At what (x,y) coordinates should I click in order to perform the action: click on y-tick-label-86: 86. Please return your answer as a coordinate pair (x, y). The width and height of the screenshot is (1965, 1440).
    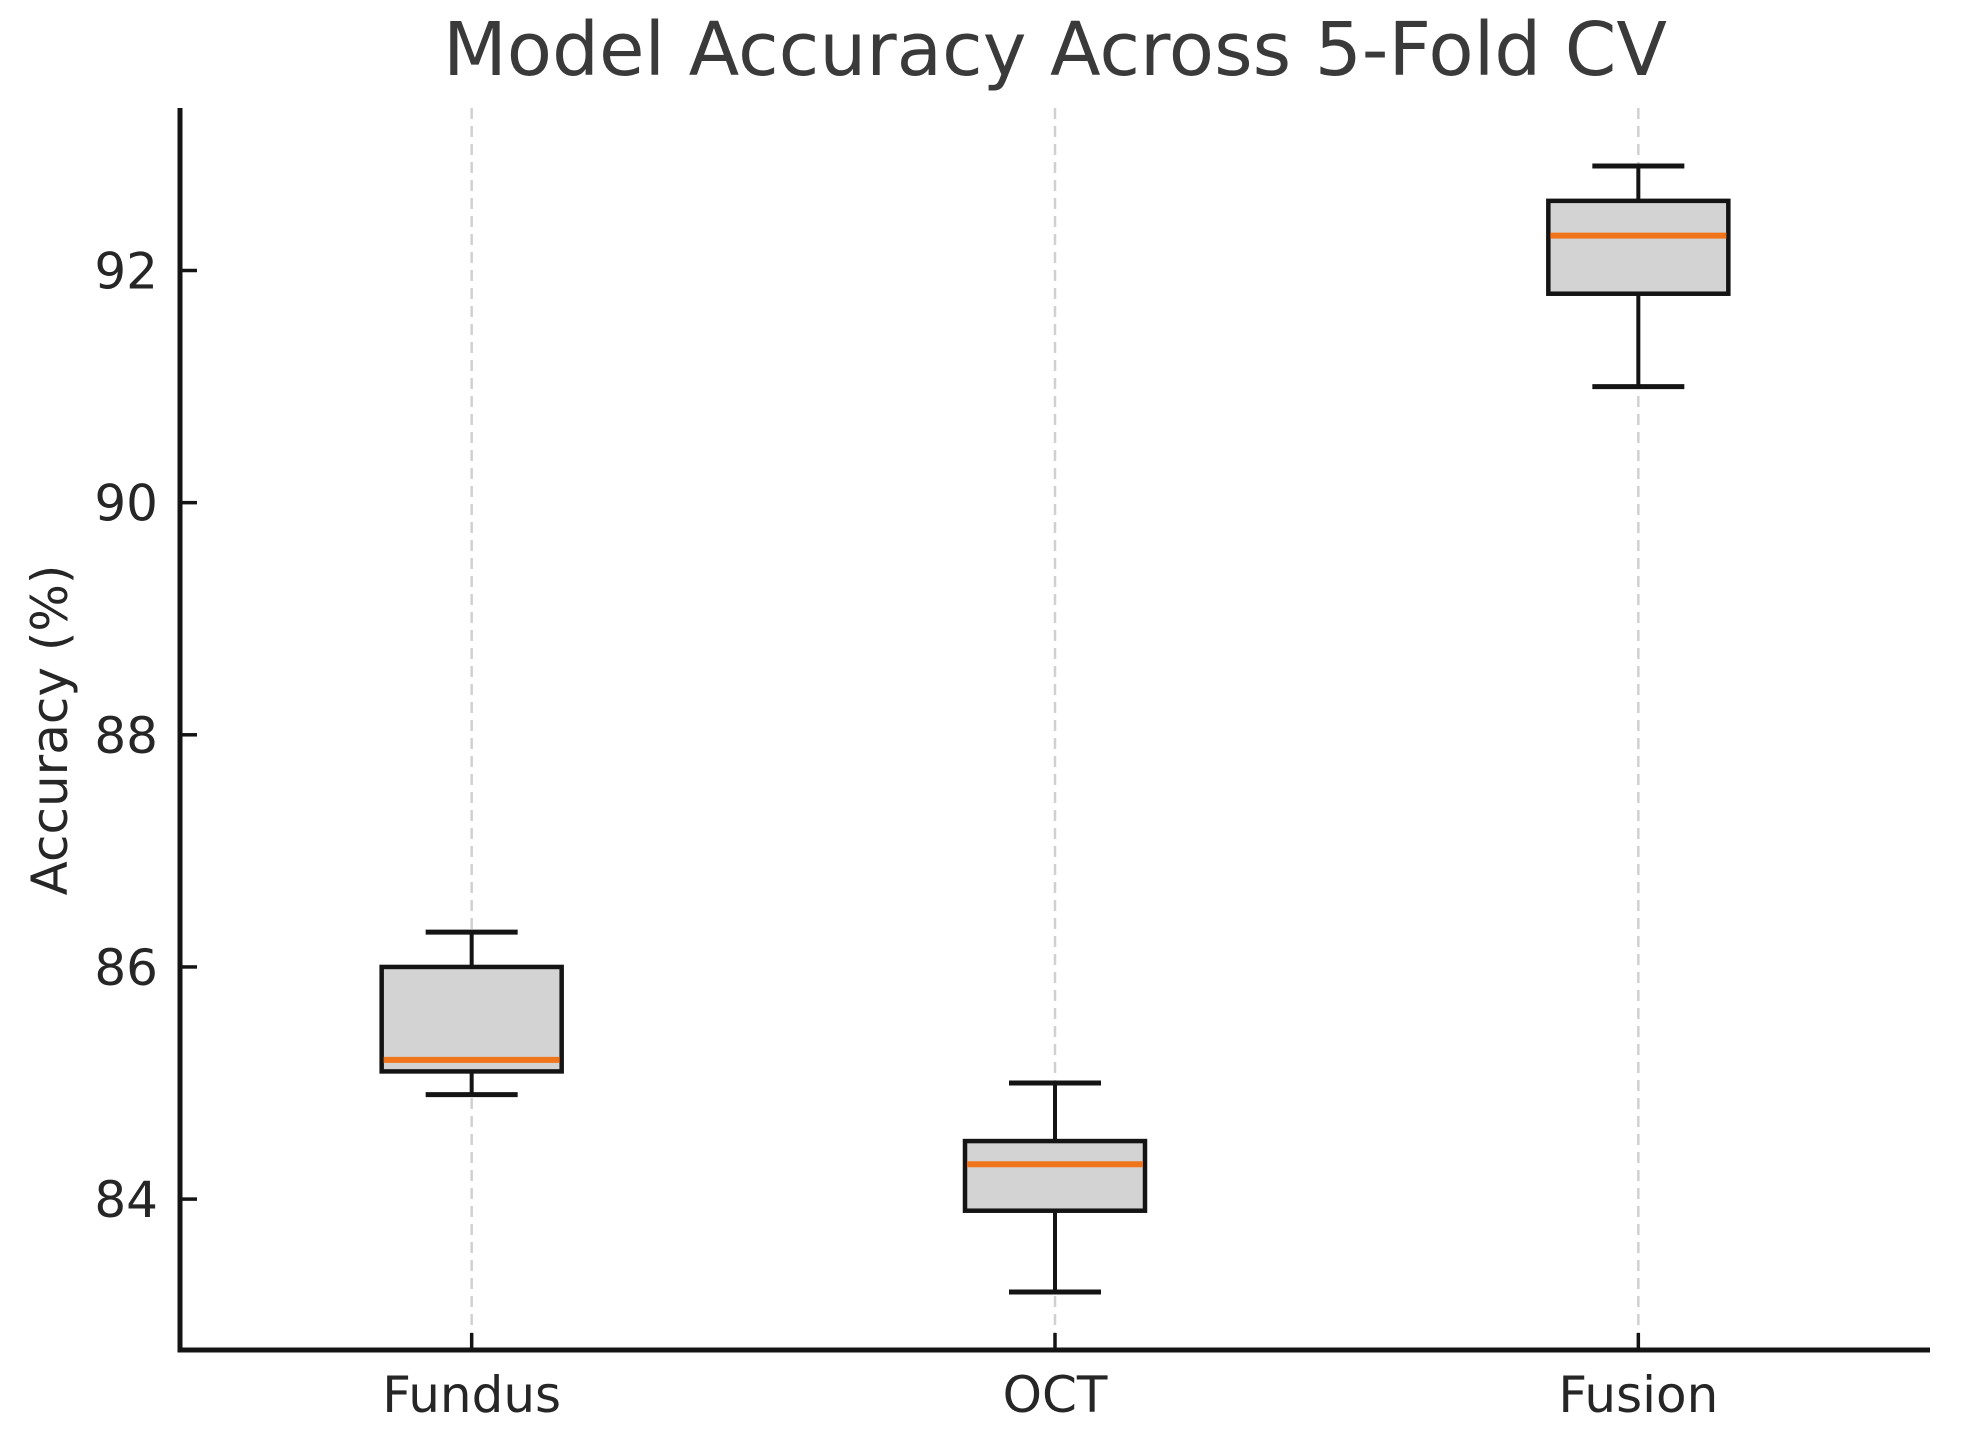
    Looking at the image, I should click on (126, 968).